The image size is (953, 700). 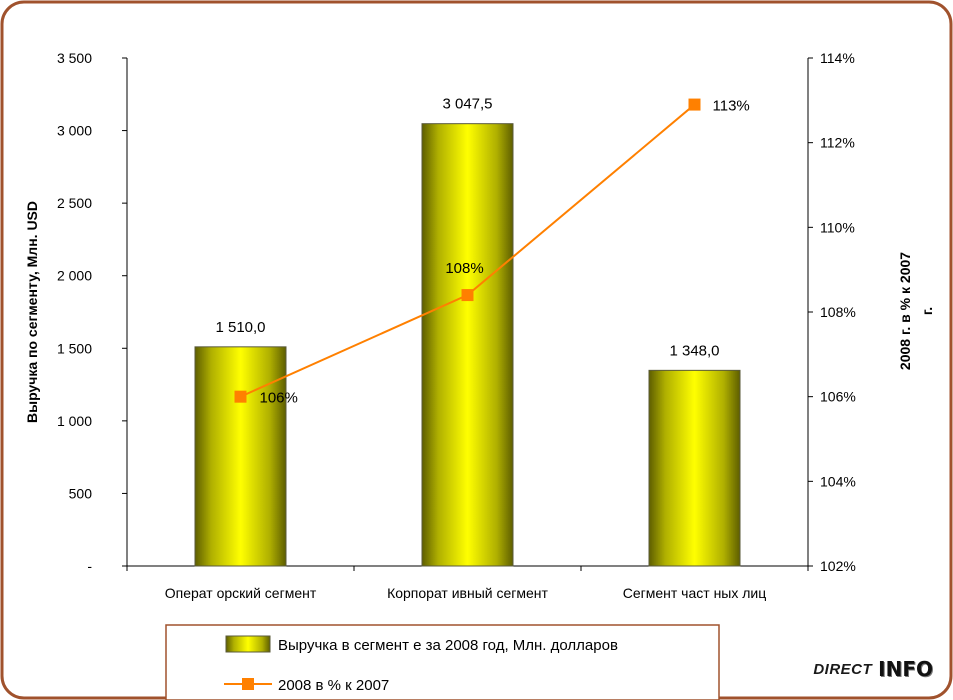 What do you see at coordinates (74, 276) in the screenshot?
I see `left-tick-label: 2 000` at bounding box center [74, 276].